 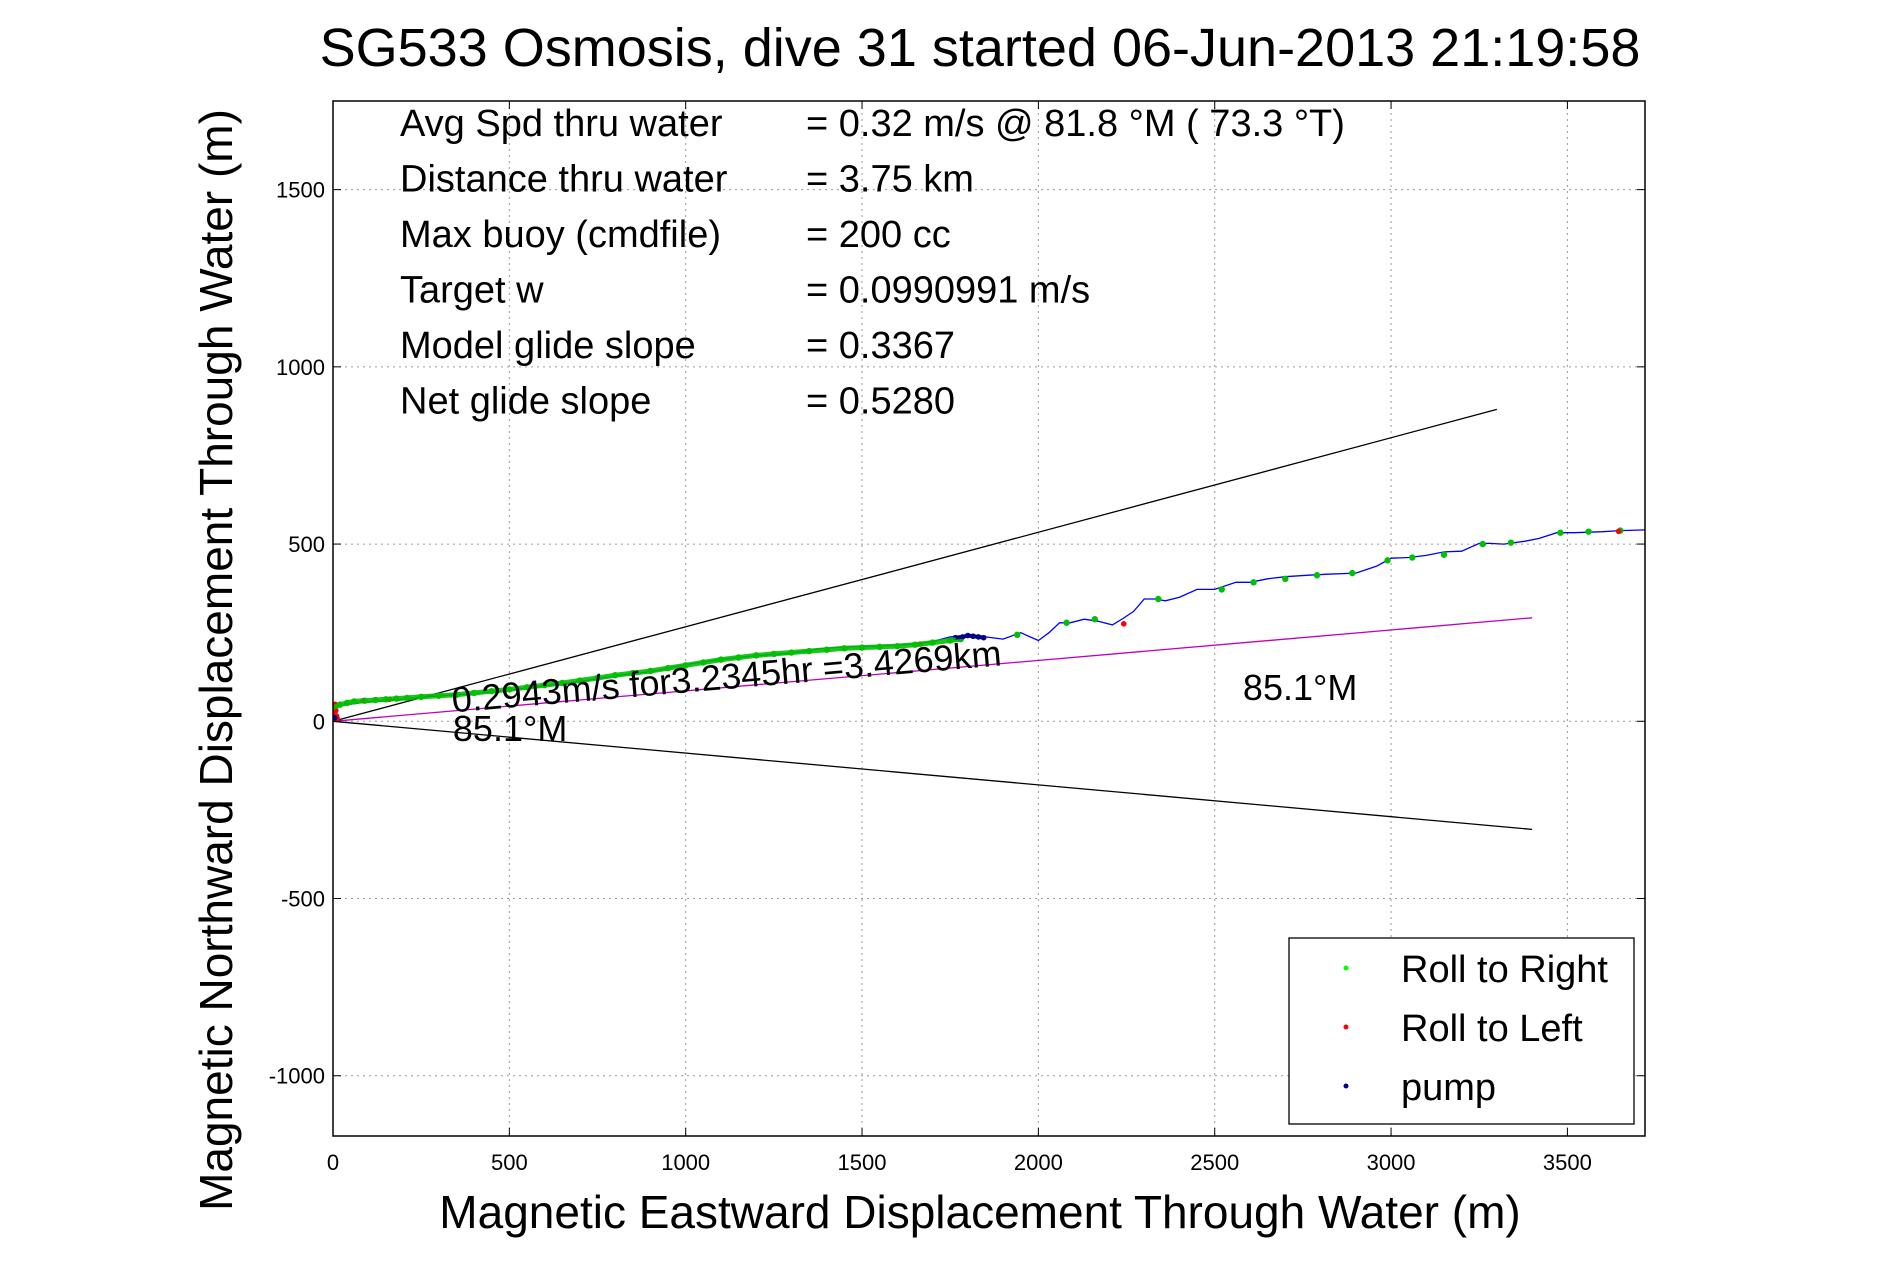 What do you see at coordinates (300, 367) in the screenshot?
I see `y-tick-label-4: 1000` at bounding box center [300, 367].